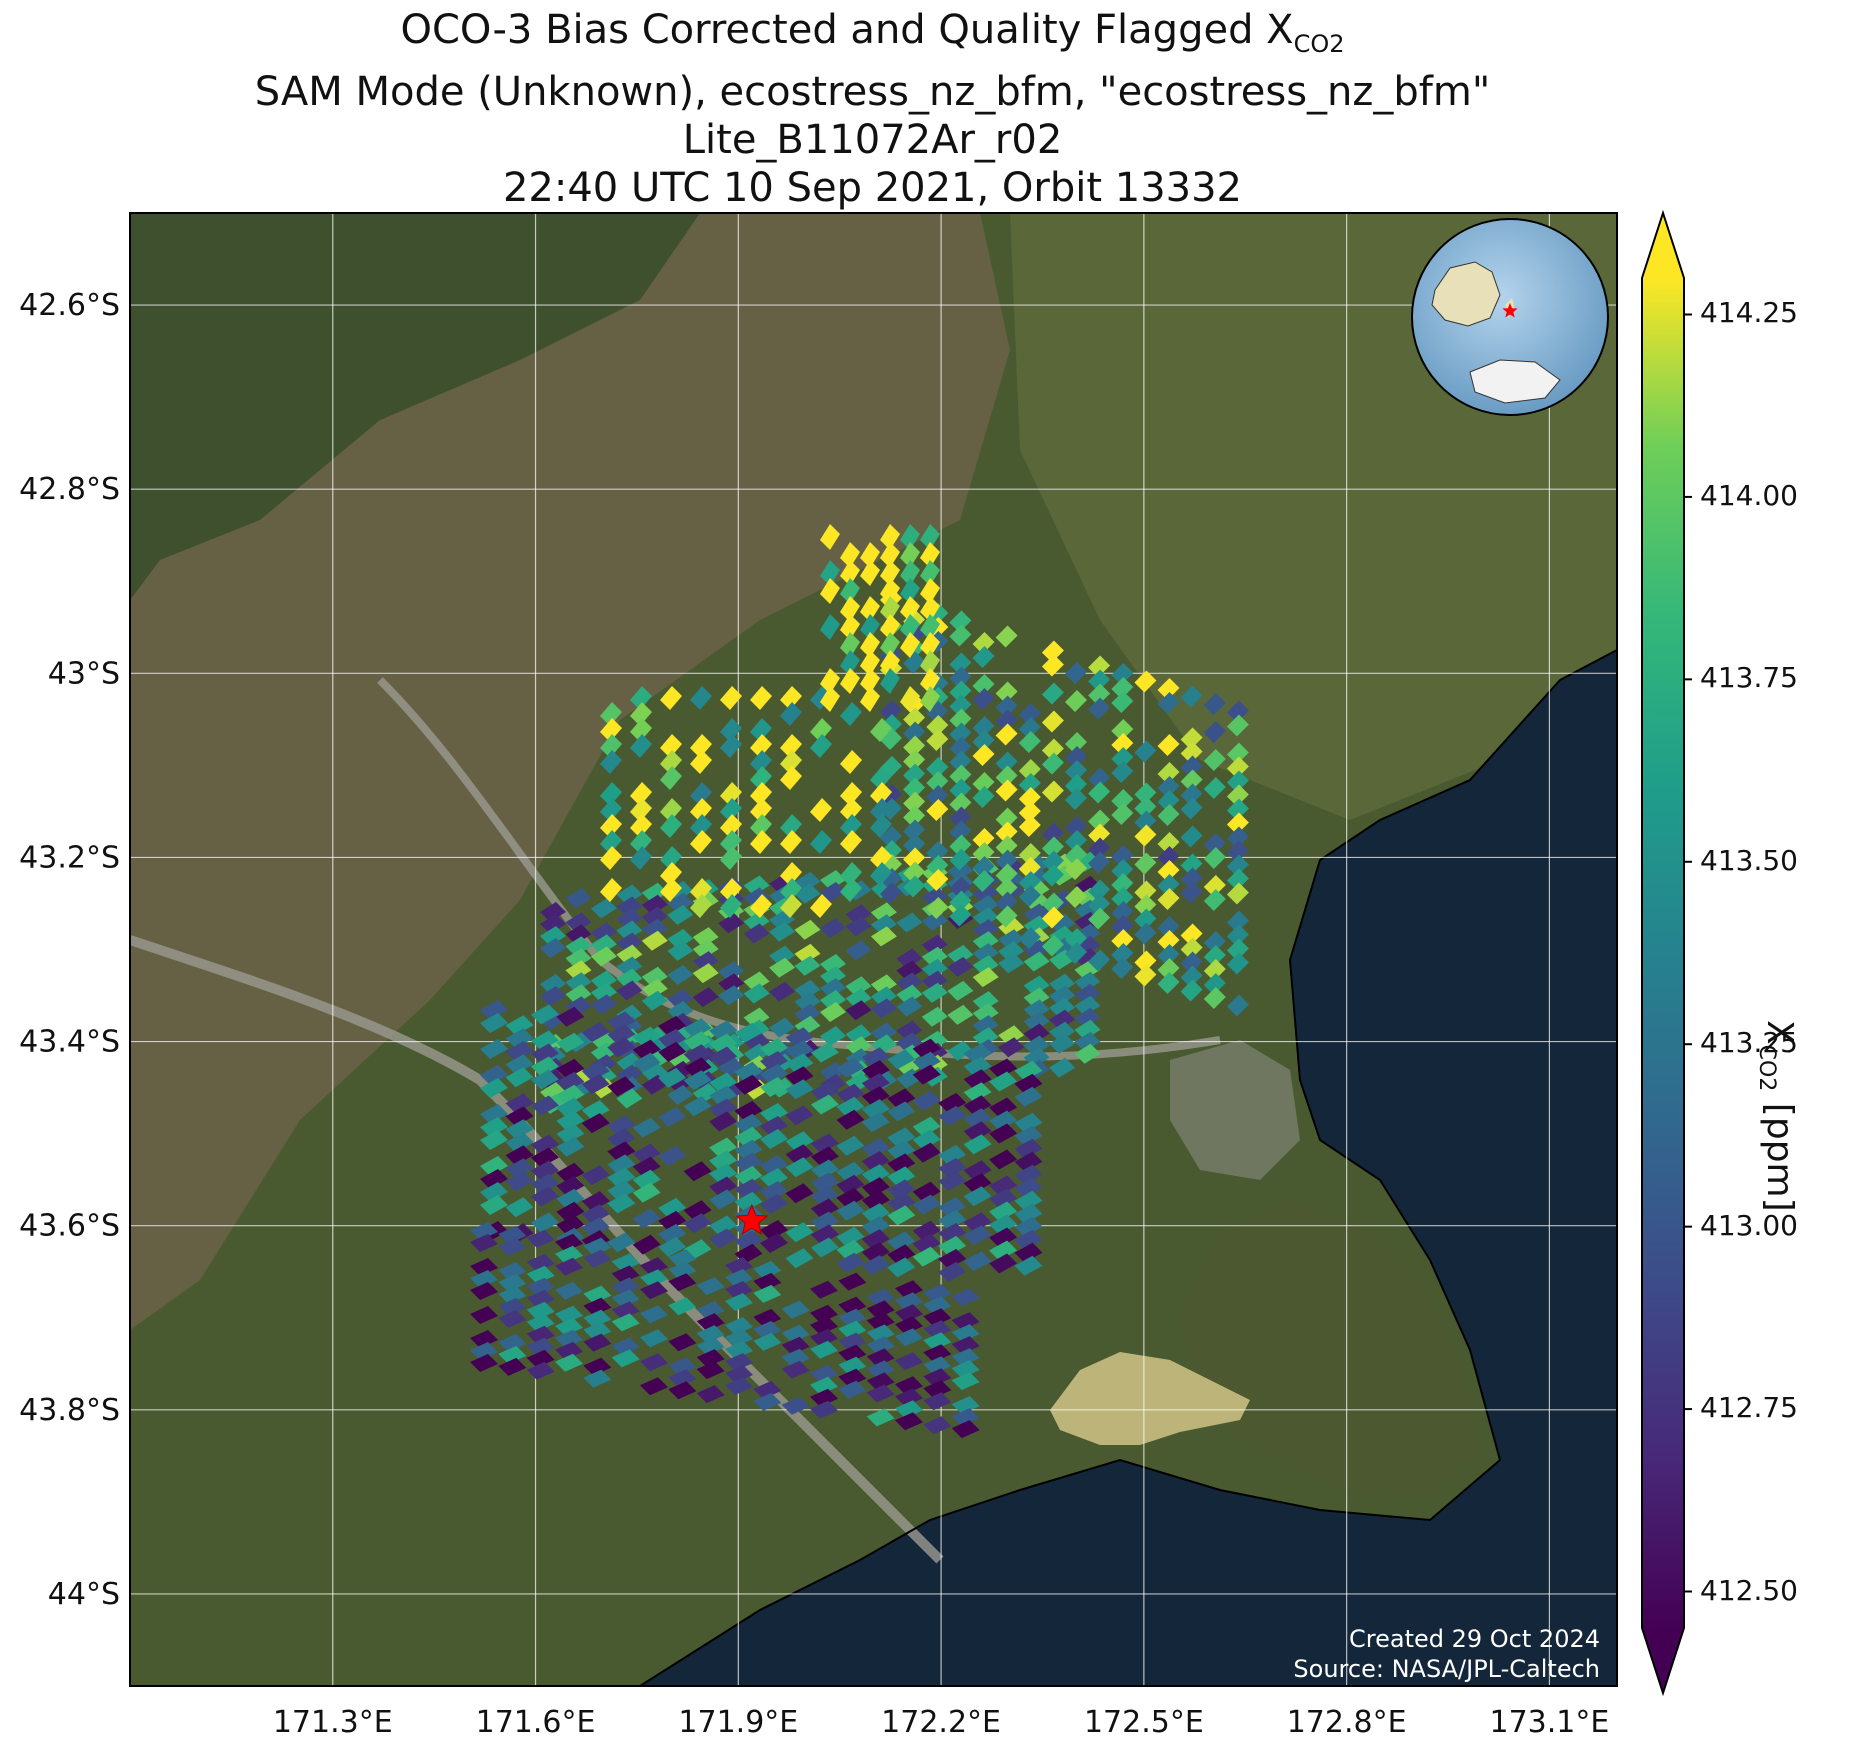  I want to click on source-credit: Source: NASA/JPL-Caltech, so click(1446, 1669).